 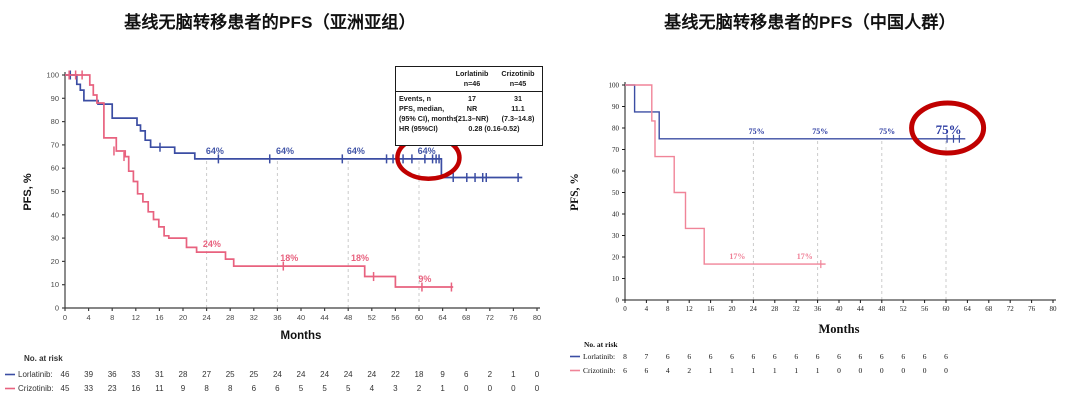 I want to click on red-highlight-circle, so click(x=948, y=128).